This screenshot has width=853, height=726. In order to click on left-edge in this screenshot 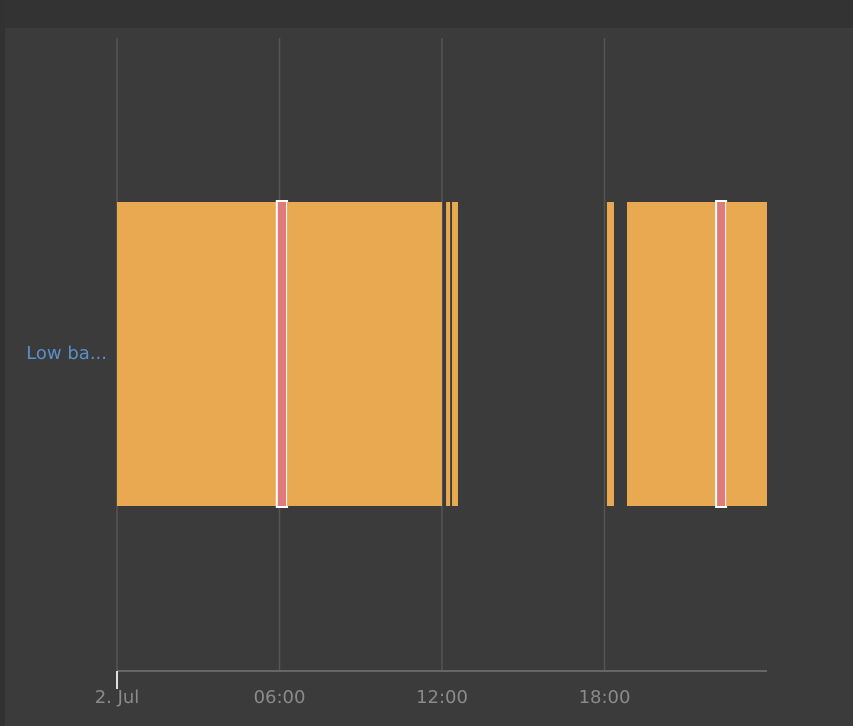, I will do `click(2, 363)`.